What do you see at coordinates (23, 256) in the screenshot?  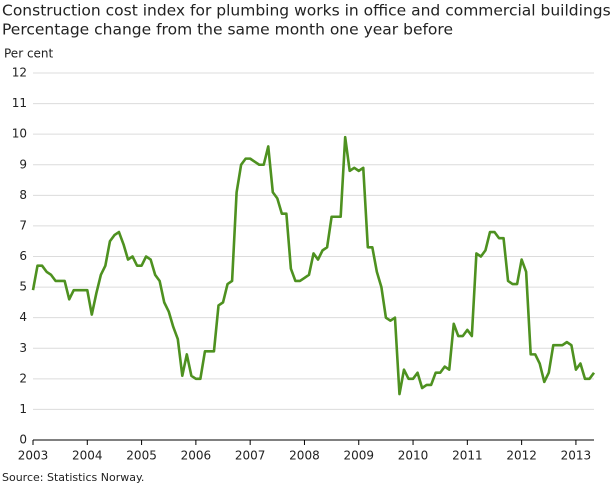 I see `y-tick-label: 6` at bounding box center [23, 256].